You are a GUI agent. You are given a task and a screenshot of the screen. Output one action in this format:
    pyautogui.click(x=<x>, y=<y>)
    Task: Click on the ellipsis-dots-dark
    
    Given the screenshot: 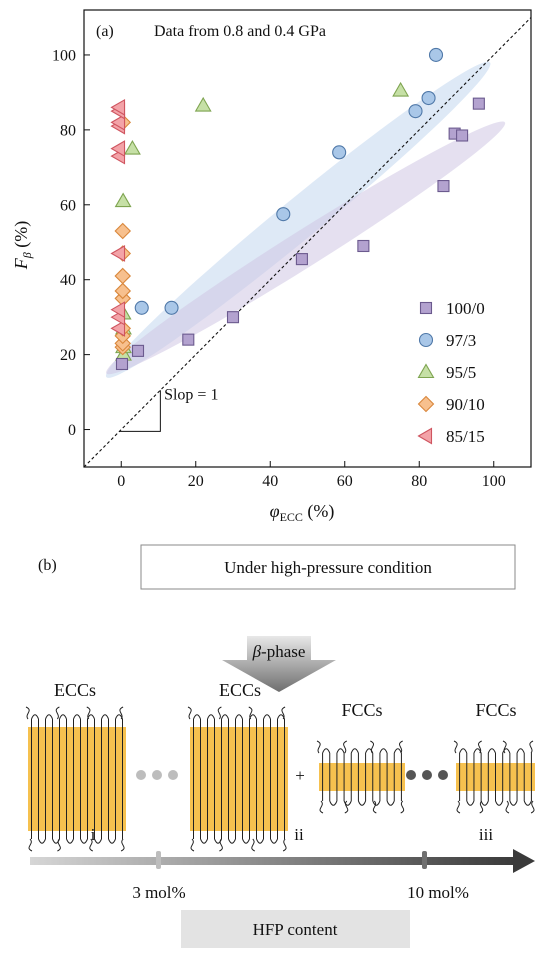 What is the action you would take?
    pyautogui.click(x=427, y=775)
    